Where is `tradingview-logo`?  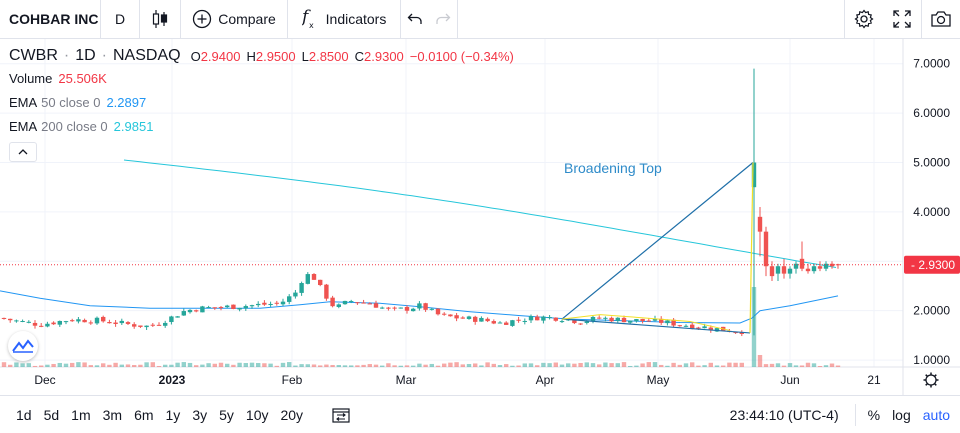
tradingview-logo is located at coordinates (23, 346).